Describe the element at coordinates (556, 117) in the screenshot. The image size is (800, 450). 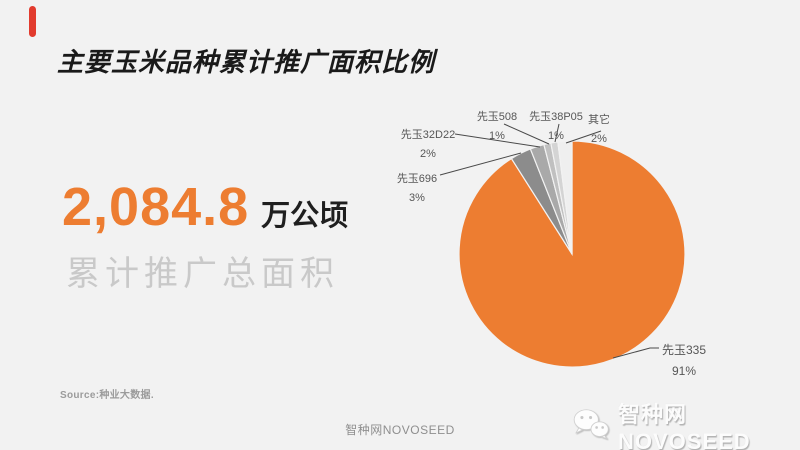
I see `pie-label-name: 先玉38P05` at that location.